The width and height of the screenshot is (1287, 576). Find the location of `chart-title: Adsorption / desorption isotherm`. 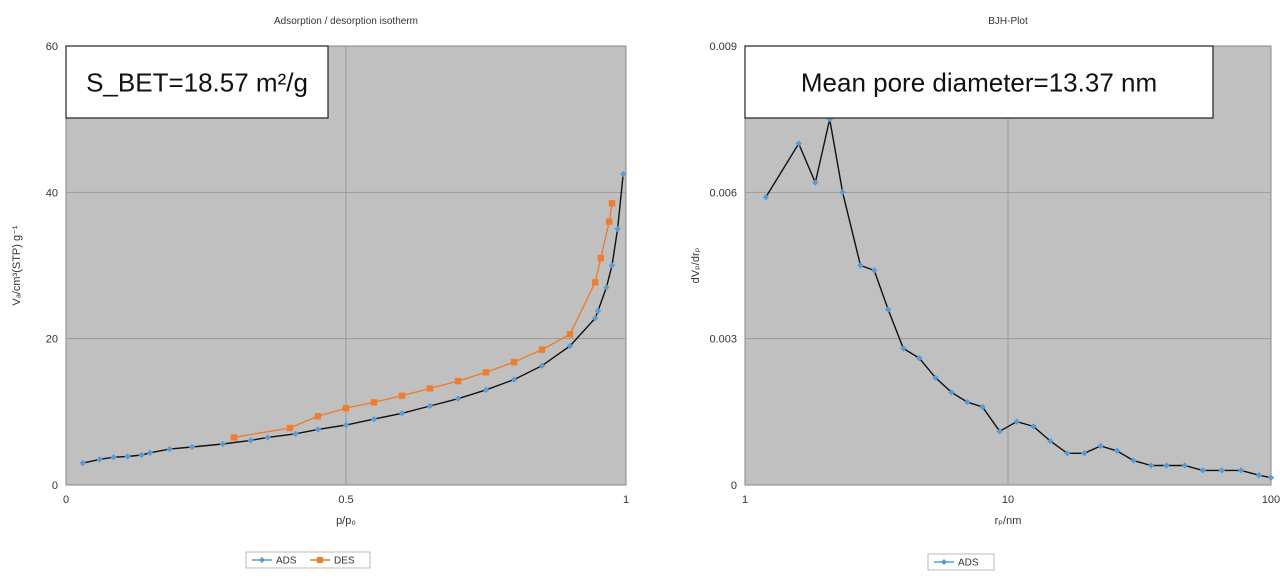

chart-title: Adsorption / desorption isotherm is located at coordinates (346, 21).